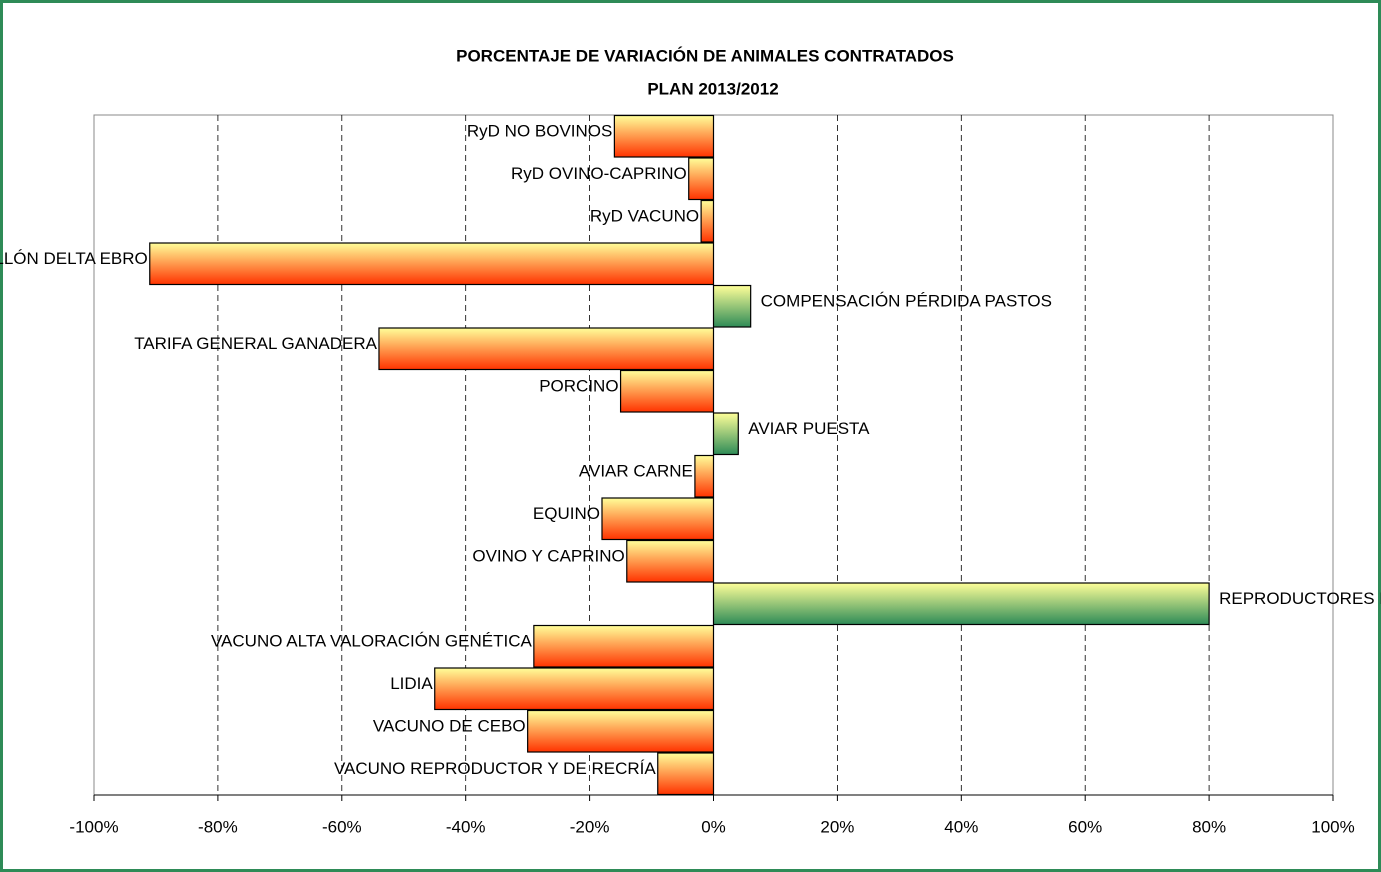 This screenshot has height=872, width=1381. I want to click on bar-label: EQUINO, so click(566, 513).